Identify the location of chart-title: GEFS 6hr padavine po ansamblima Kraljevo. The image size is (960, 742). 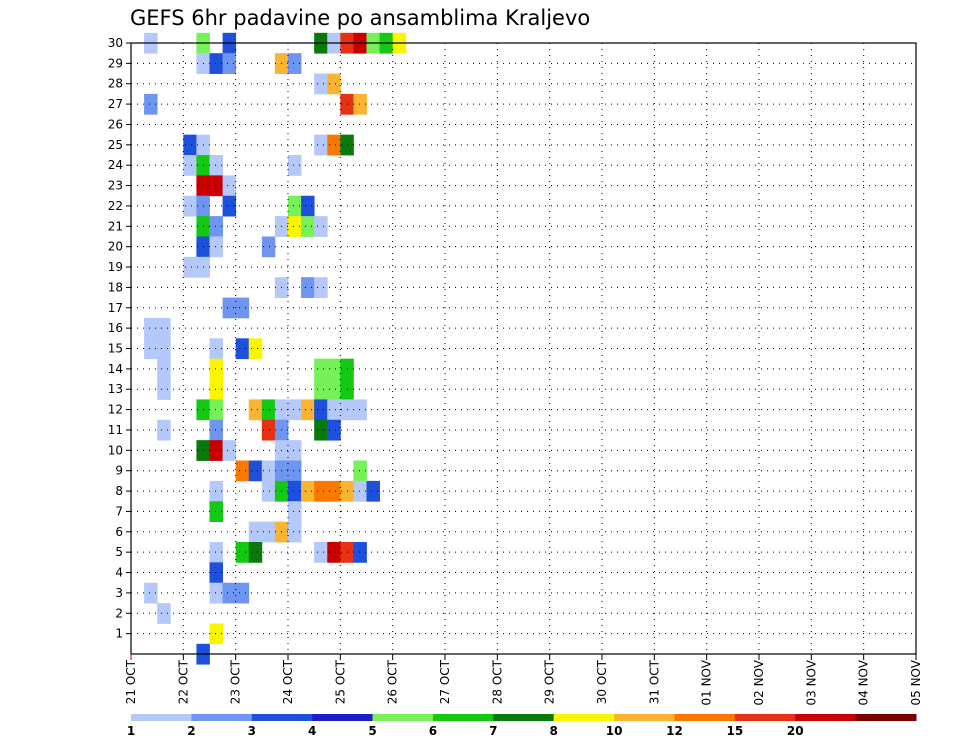
(360, 18).